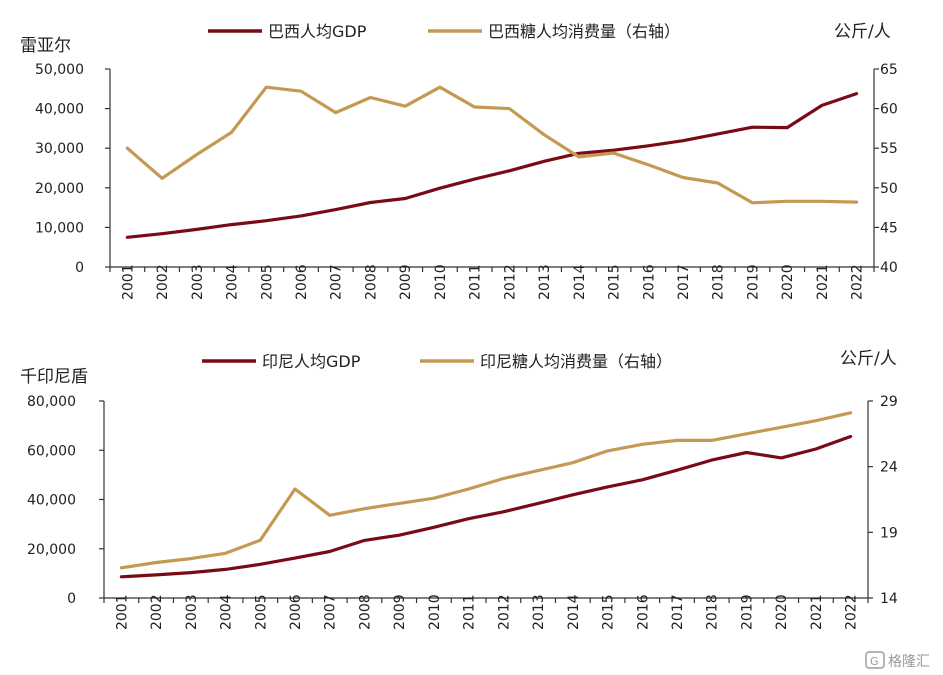 This screenshot has width=943, height=675. What do you see at coordinates (59, 70) in the screenshot?
I see `y-left-tick-label: 50,000` at bounding box center [59, 70].